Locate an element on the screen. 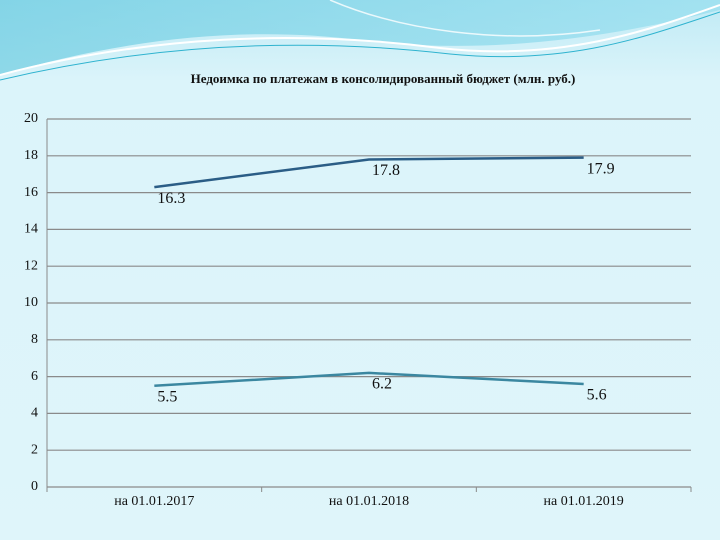 This screenshot has width=720, height=540. y-tick-label: 0 is located at coordinates (34, 486).